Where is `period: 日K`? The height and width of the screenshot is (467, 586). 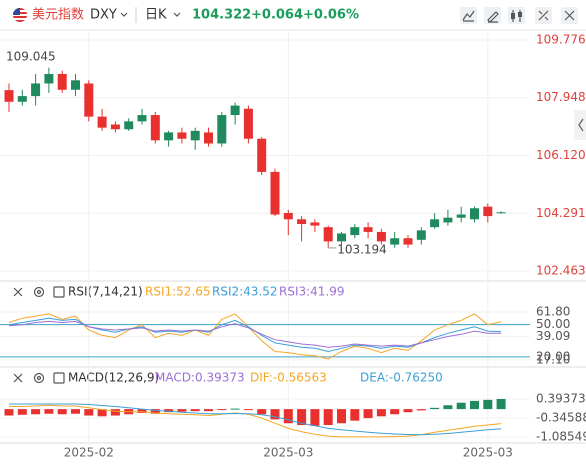 period: 日K is located at coordinates (156, 15).